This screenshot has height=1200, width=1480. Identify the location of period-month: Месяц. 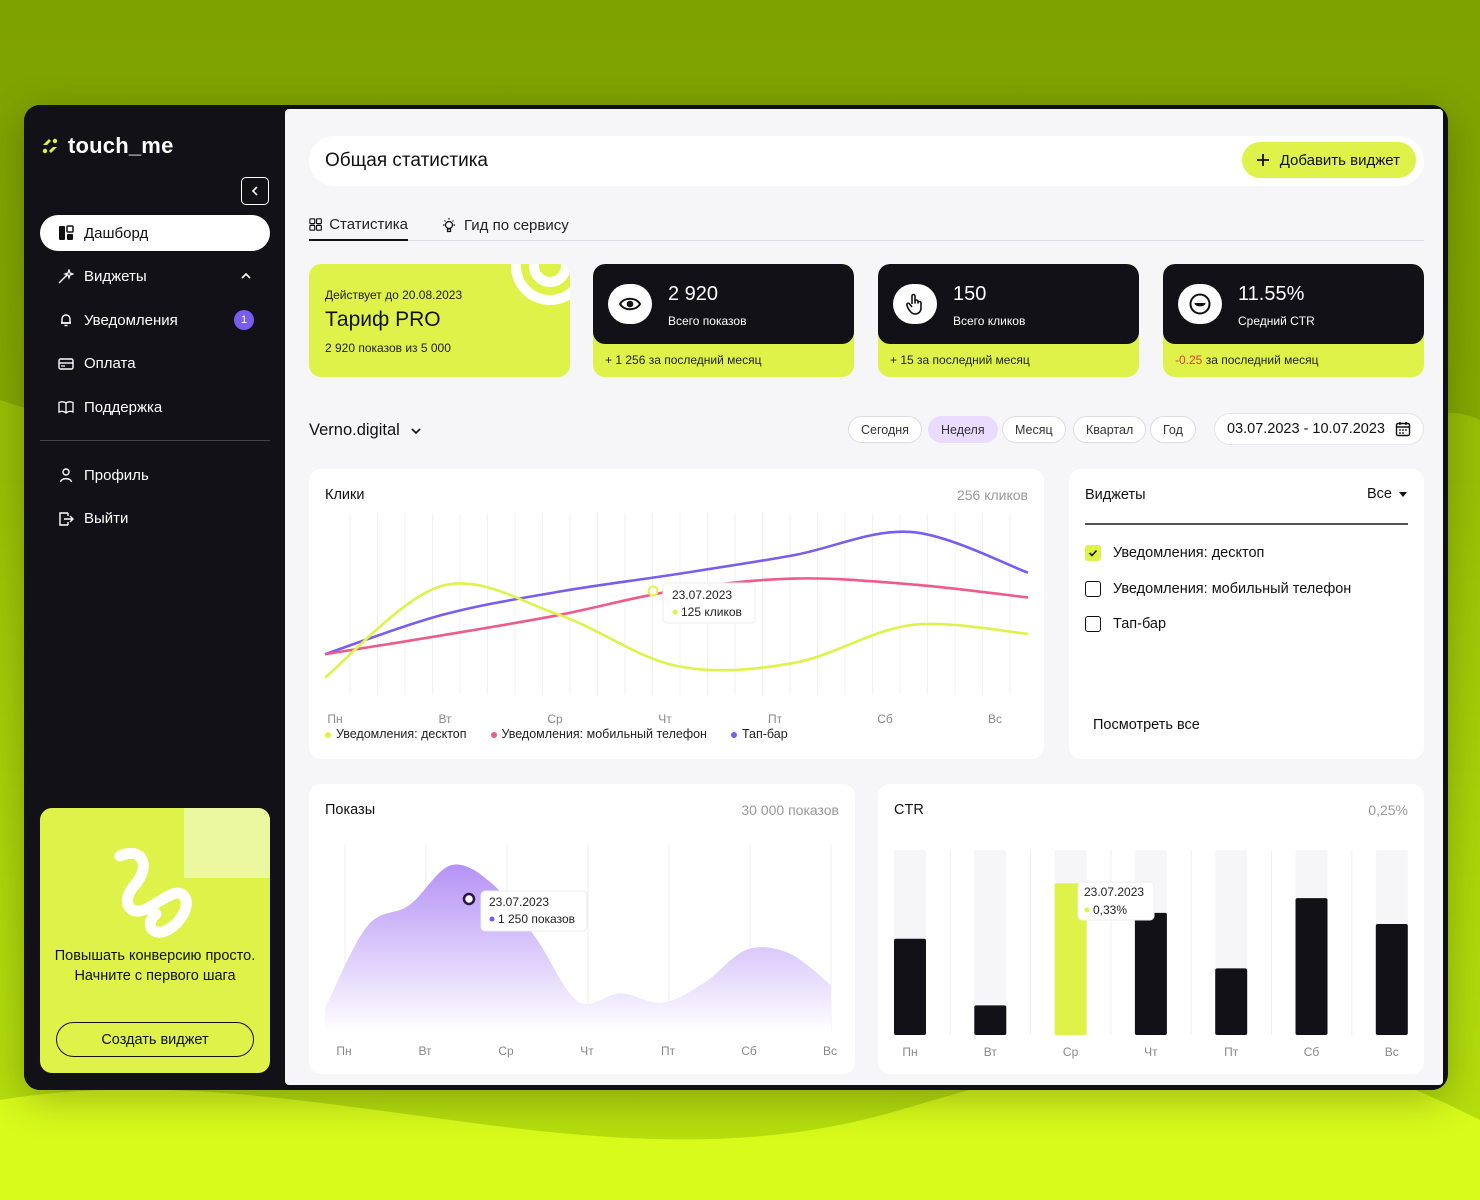
(1034, 429).